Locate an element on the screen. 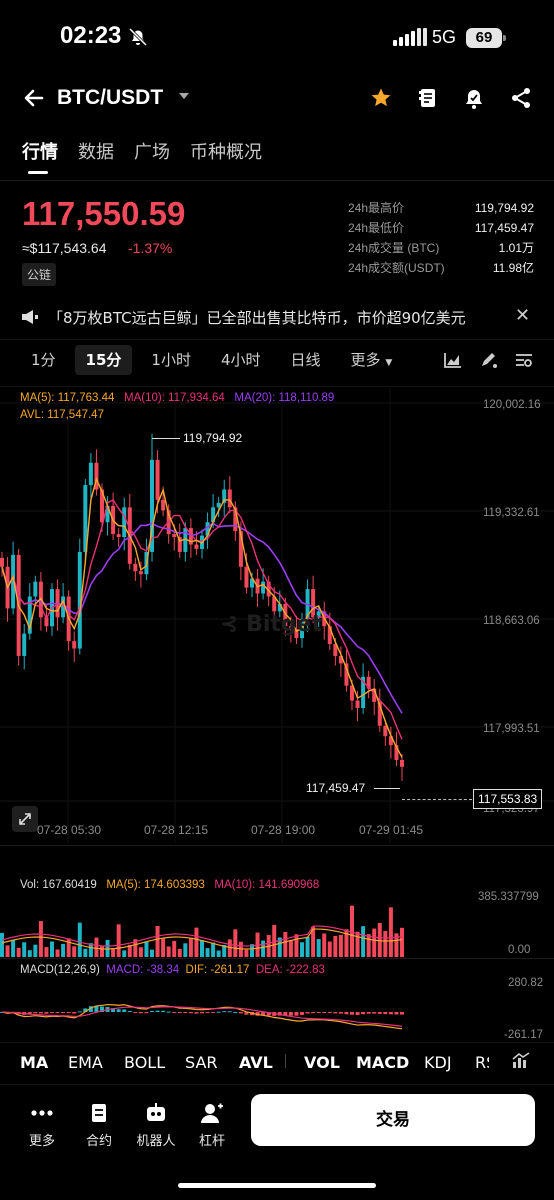 The width and height of the screenshot is (554, 1200). tab-market: 行情 is located at coordinates (40, 152).